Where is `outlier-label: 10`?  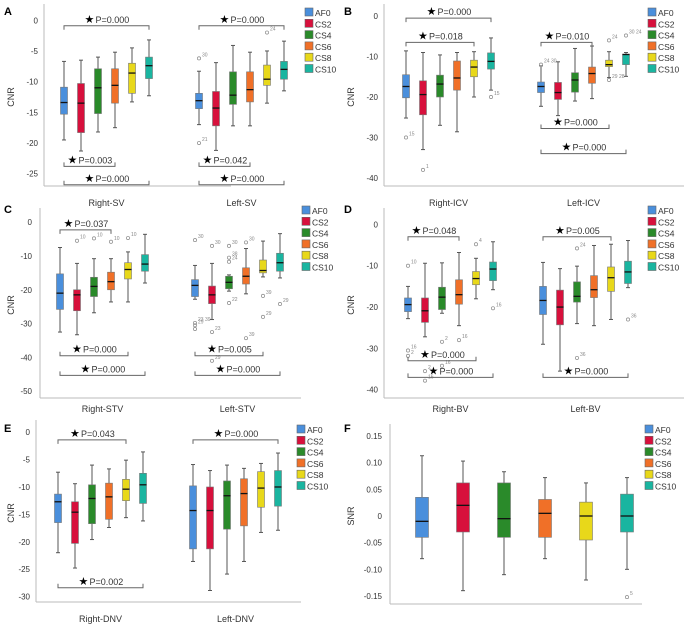 outlier-label: 10 is located at coordinates (100, 235).